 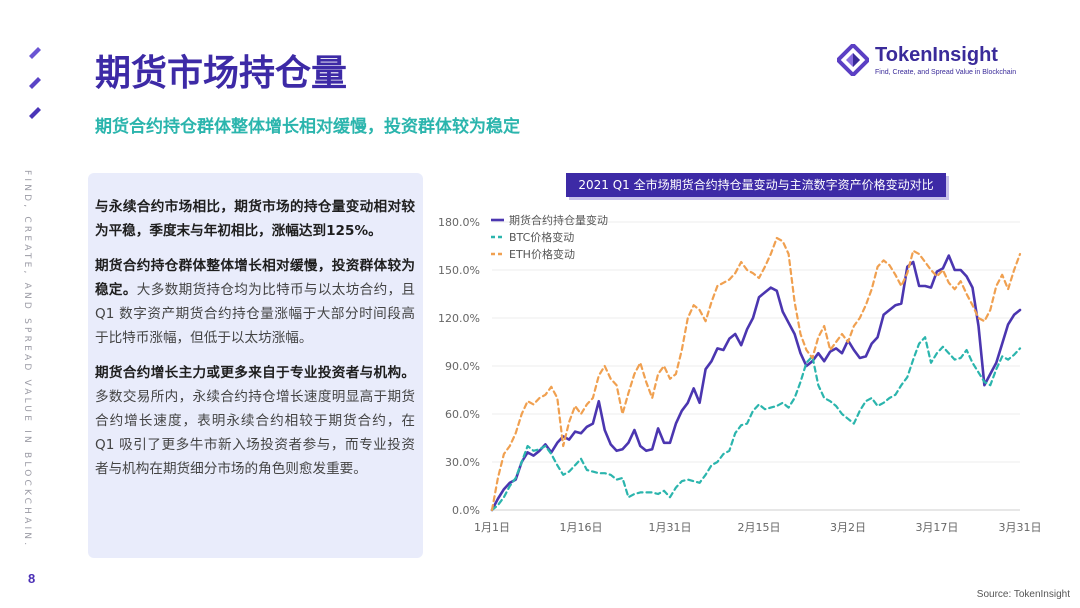 What do you see at coordinates (307, 127) in the screenshot?
I see `page-subtitle: 期货合约持仓群体整体增长相对缓慢，投资群体较为稳定` at bounding box center [307, 127].